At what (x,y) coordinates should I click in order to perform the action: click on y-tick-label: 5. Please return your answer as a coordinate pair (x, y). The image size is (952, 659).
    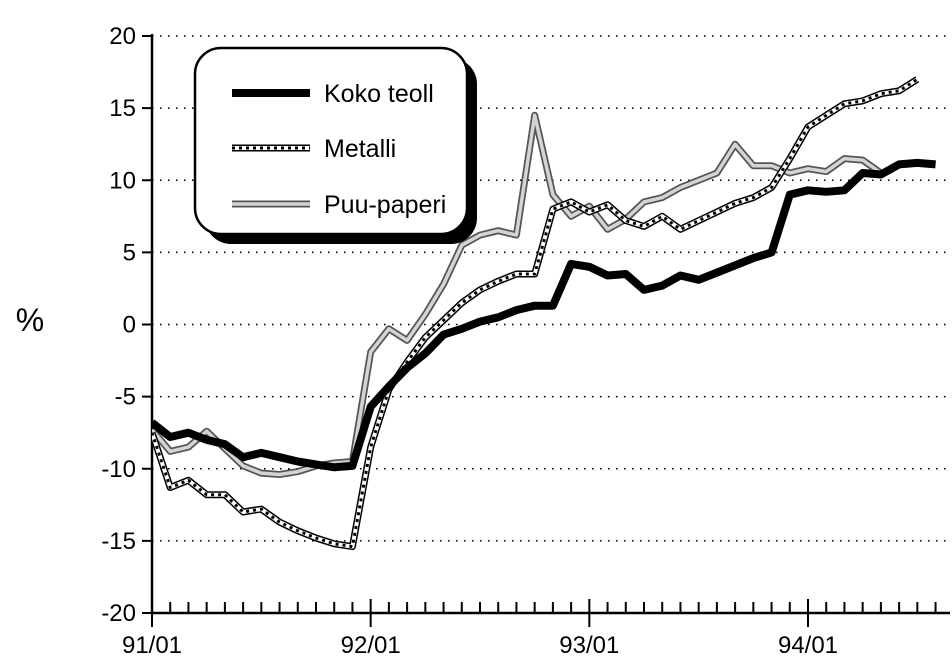
    Looking at the image, I should click on (129, 252).